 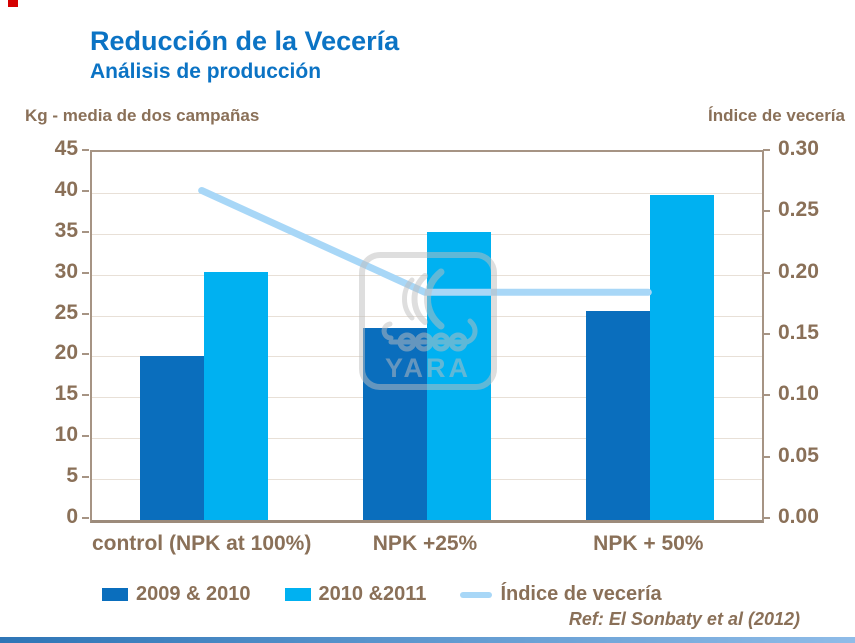 I want to click on right-axis-tick-label: 0.30, so click(x=798, y=148).